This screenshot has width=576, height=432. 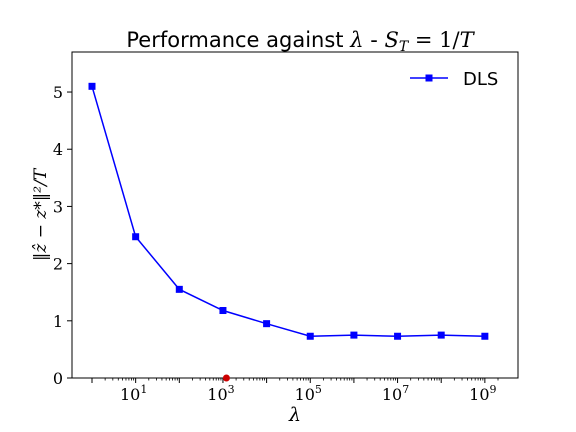 I want to click on title-dash: -, so click(x=374, y=40).